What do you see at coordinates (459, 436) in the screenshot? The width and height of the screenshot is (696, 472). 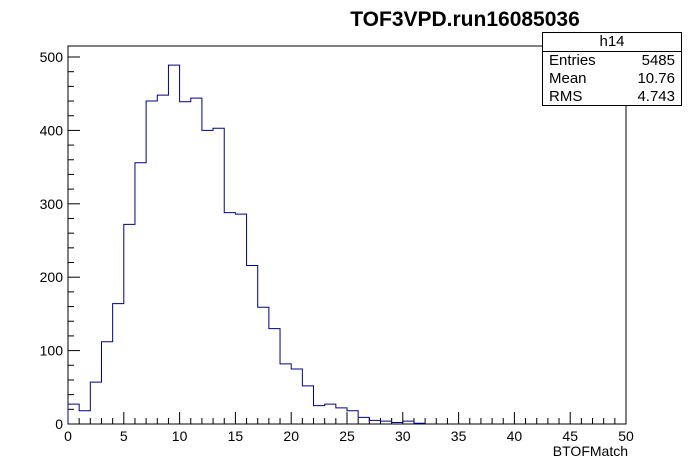 I see `x-tick-label: 35` at bounding box center [459, 436].